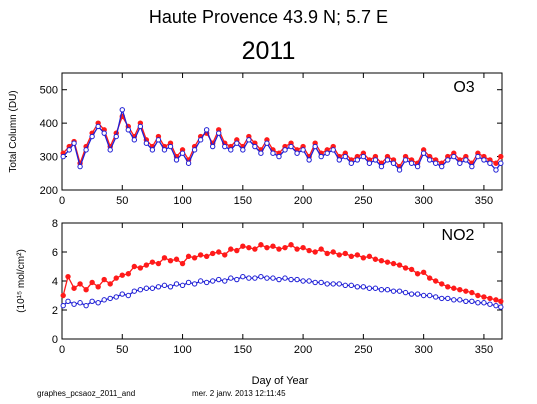  I want to click on y-axis-label-1: Total Column (DU), so click(13, 131).